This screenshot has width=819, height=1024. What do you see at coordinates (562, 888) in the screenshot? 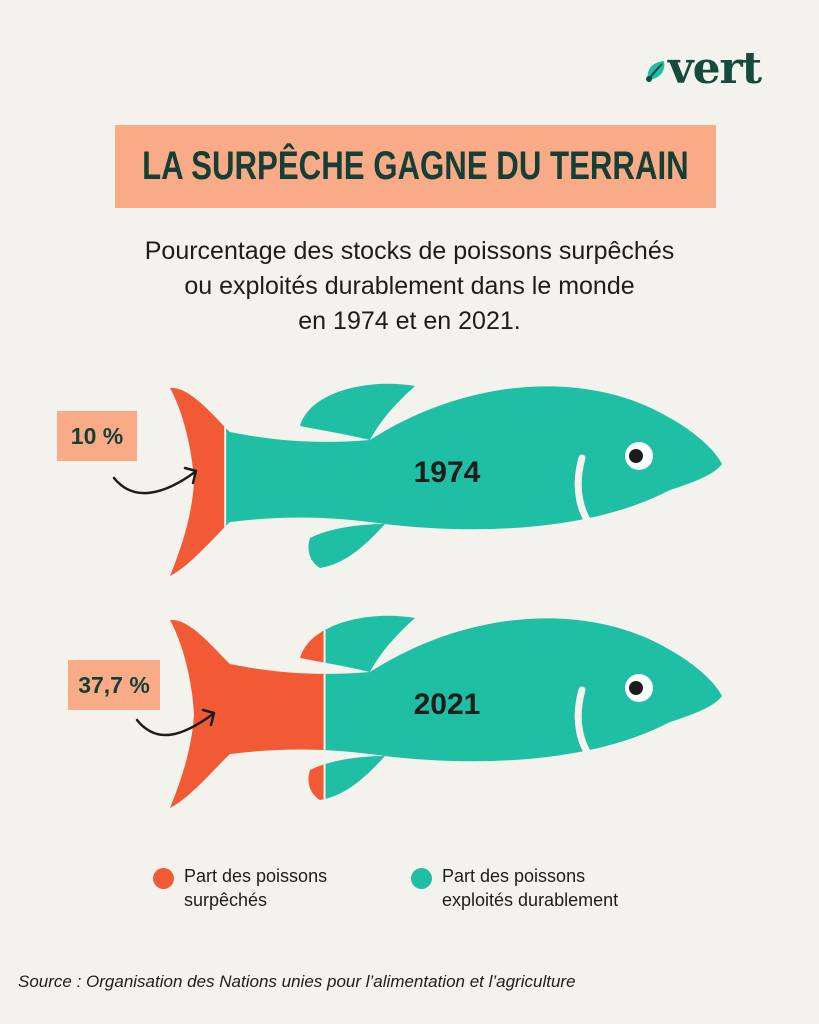
I see `legend-label-sustainable: Part des poissons exploités durablement` at bounding box center [562, 888].